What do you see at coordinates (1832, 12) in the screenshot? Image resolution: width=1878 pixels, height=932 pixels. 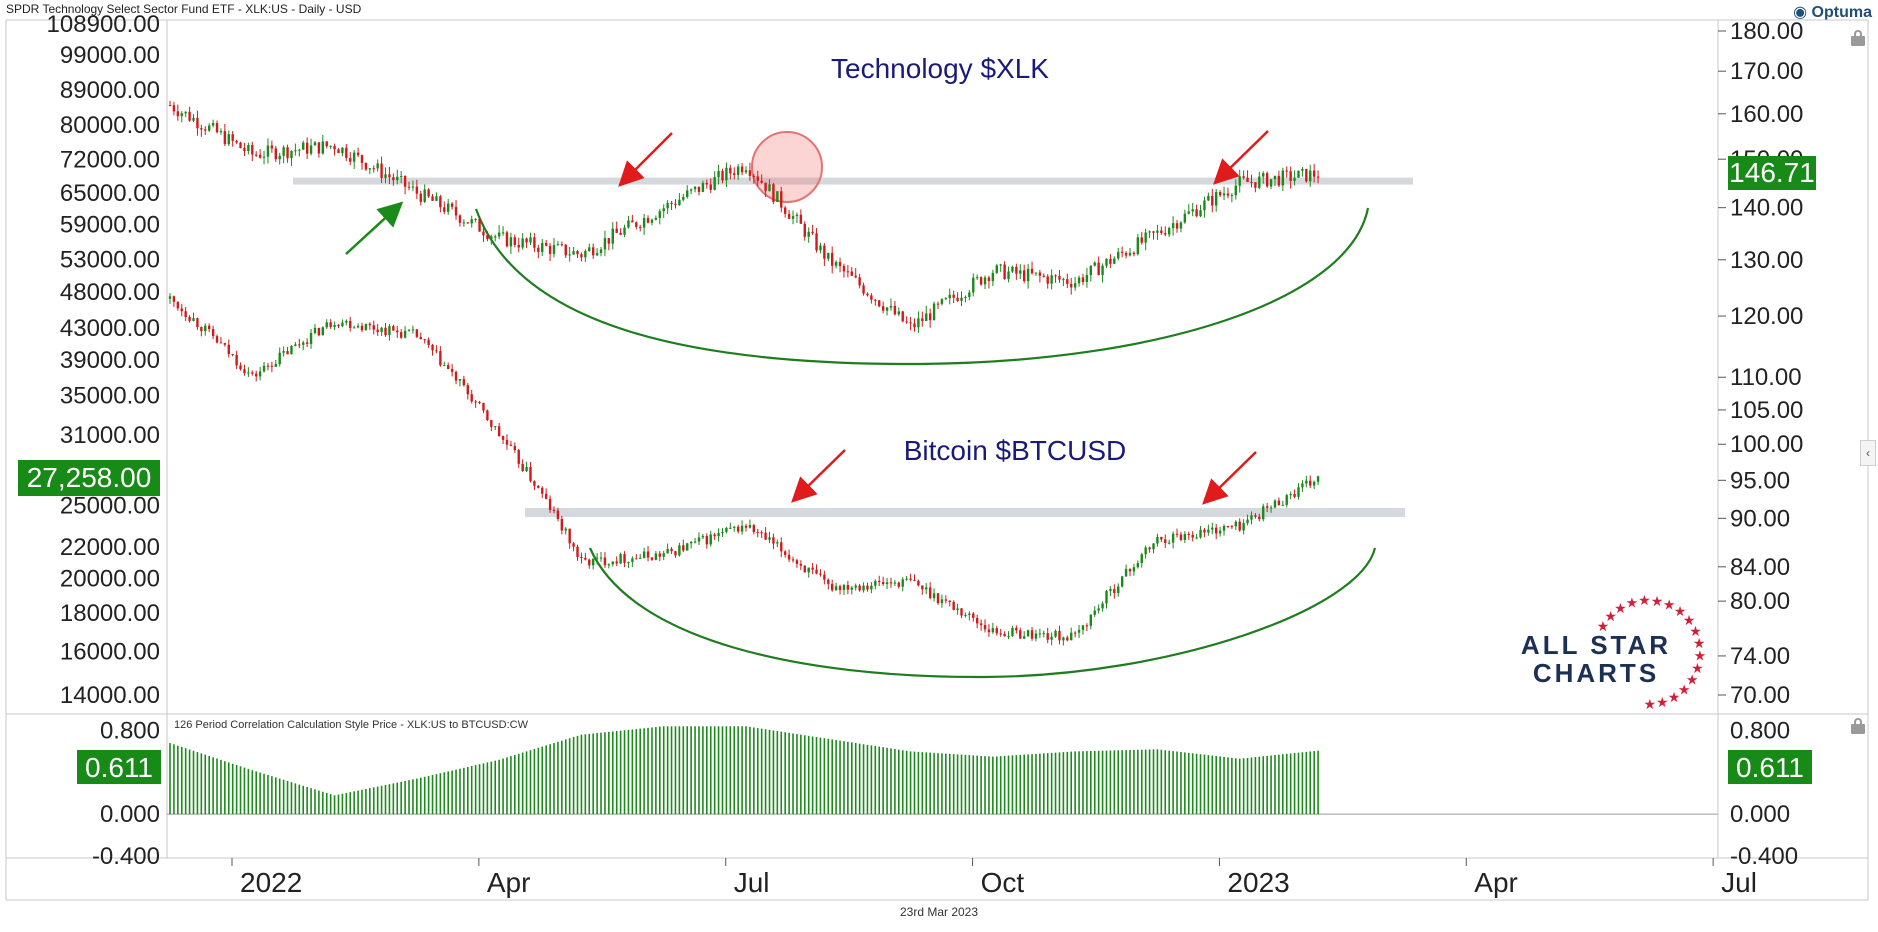 I see `optuma-logo: ◉ Optuma` at bounding box center [1832, 12].